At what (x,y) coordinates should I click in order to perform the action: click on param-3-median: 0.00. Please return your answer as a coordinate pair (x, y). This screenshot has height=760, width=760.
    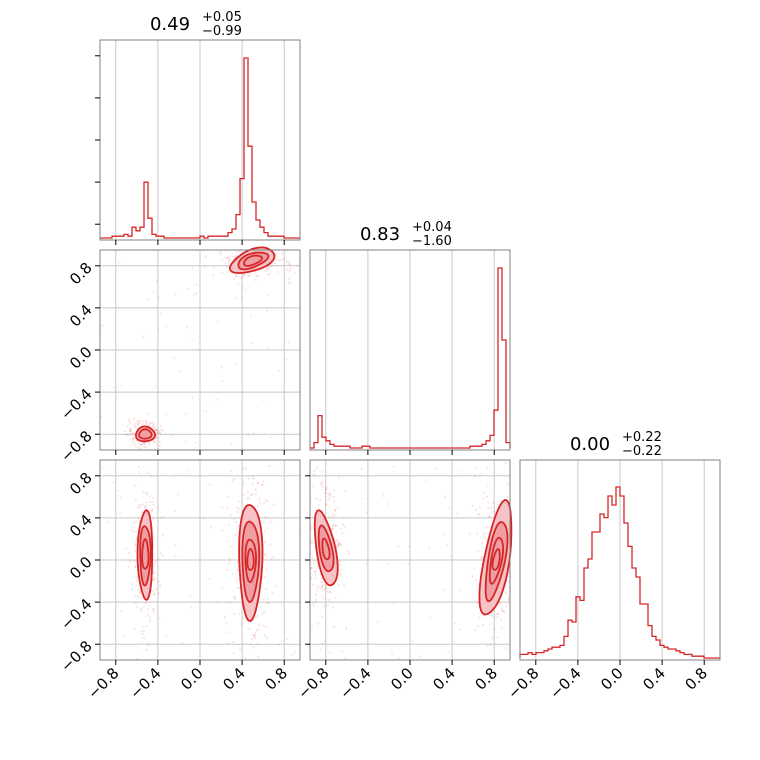
    Looking at the image, I should click on (590, 444).